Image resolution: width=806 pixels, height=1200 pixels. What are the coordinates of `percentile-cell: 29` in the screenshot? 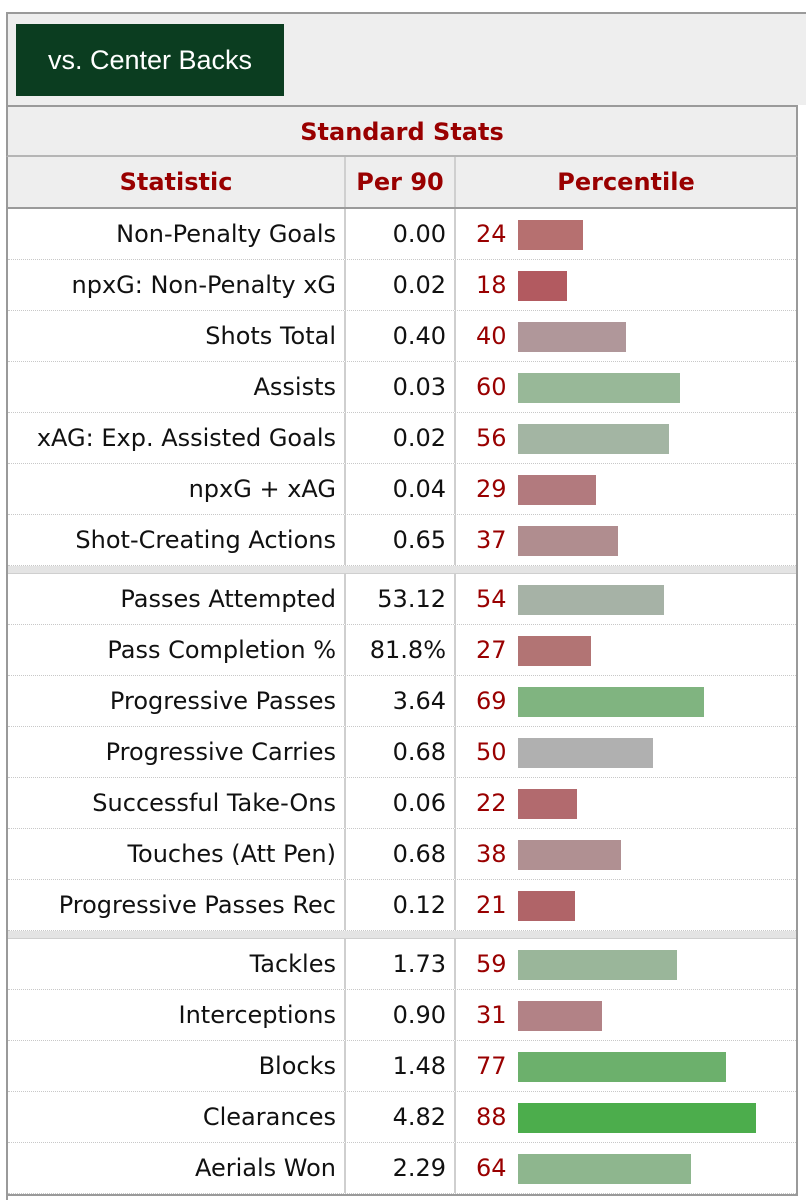 It's located at (626, 489).